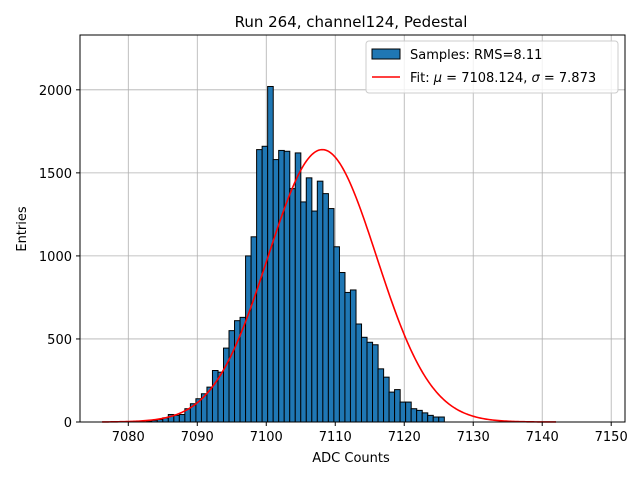  I want to click on y-tick-label: 2000, so click(55, 91).